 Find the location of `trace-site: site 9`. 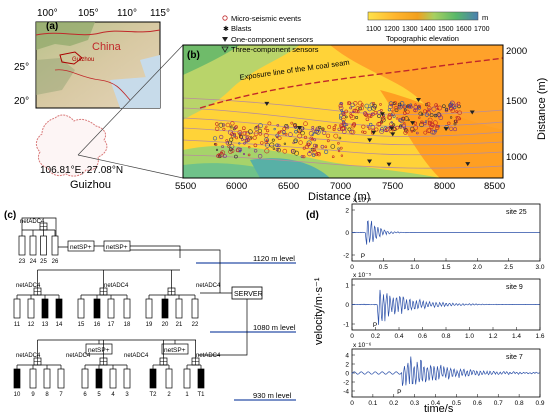

trace-site: site 9 is located at coordinates (514, 287).